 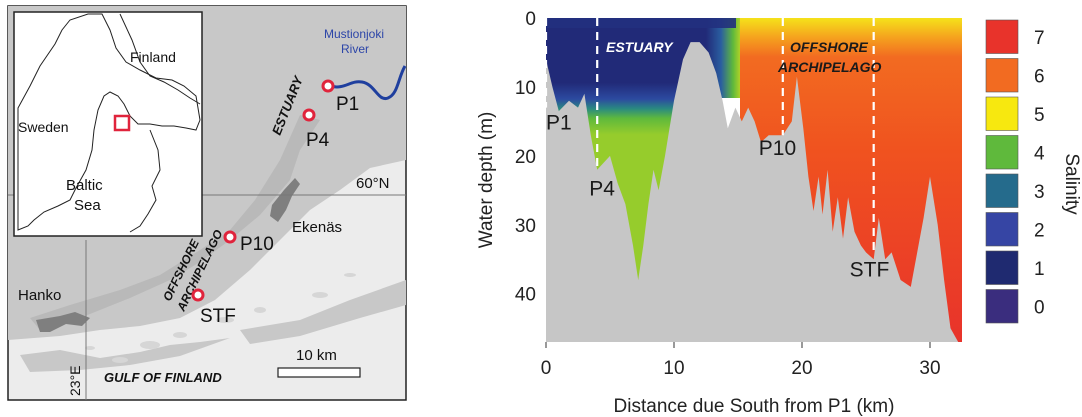 I want to click on site-p10: P10, so click(x=248, y=242).